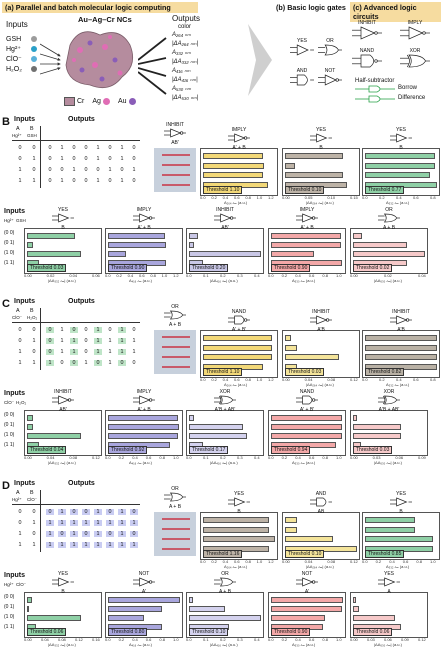  Describe the element at coordinates (175, 143) in the screenshot. I see `color-gate-expr: AB'` at that location.